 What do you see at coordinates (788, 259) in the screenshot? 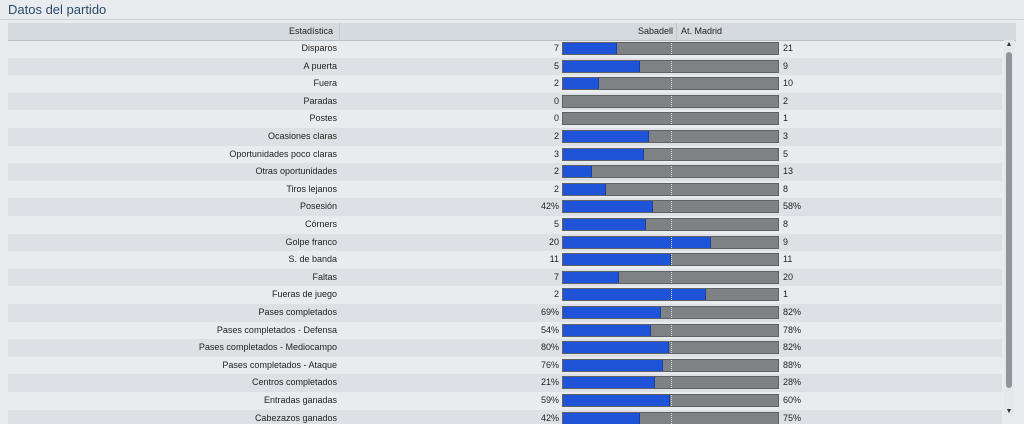
I see `right-team-value: 11` at bounding box center [788, 259].